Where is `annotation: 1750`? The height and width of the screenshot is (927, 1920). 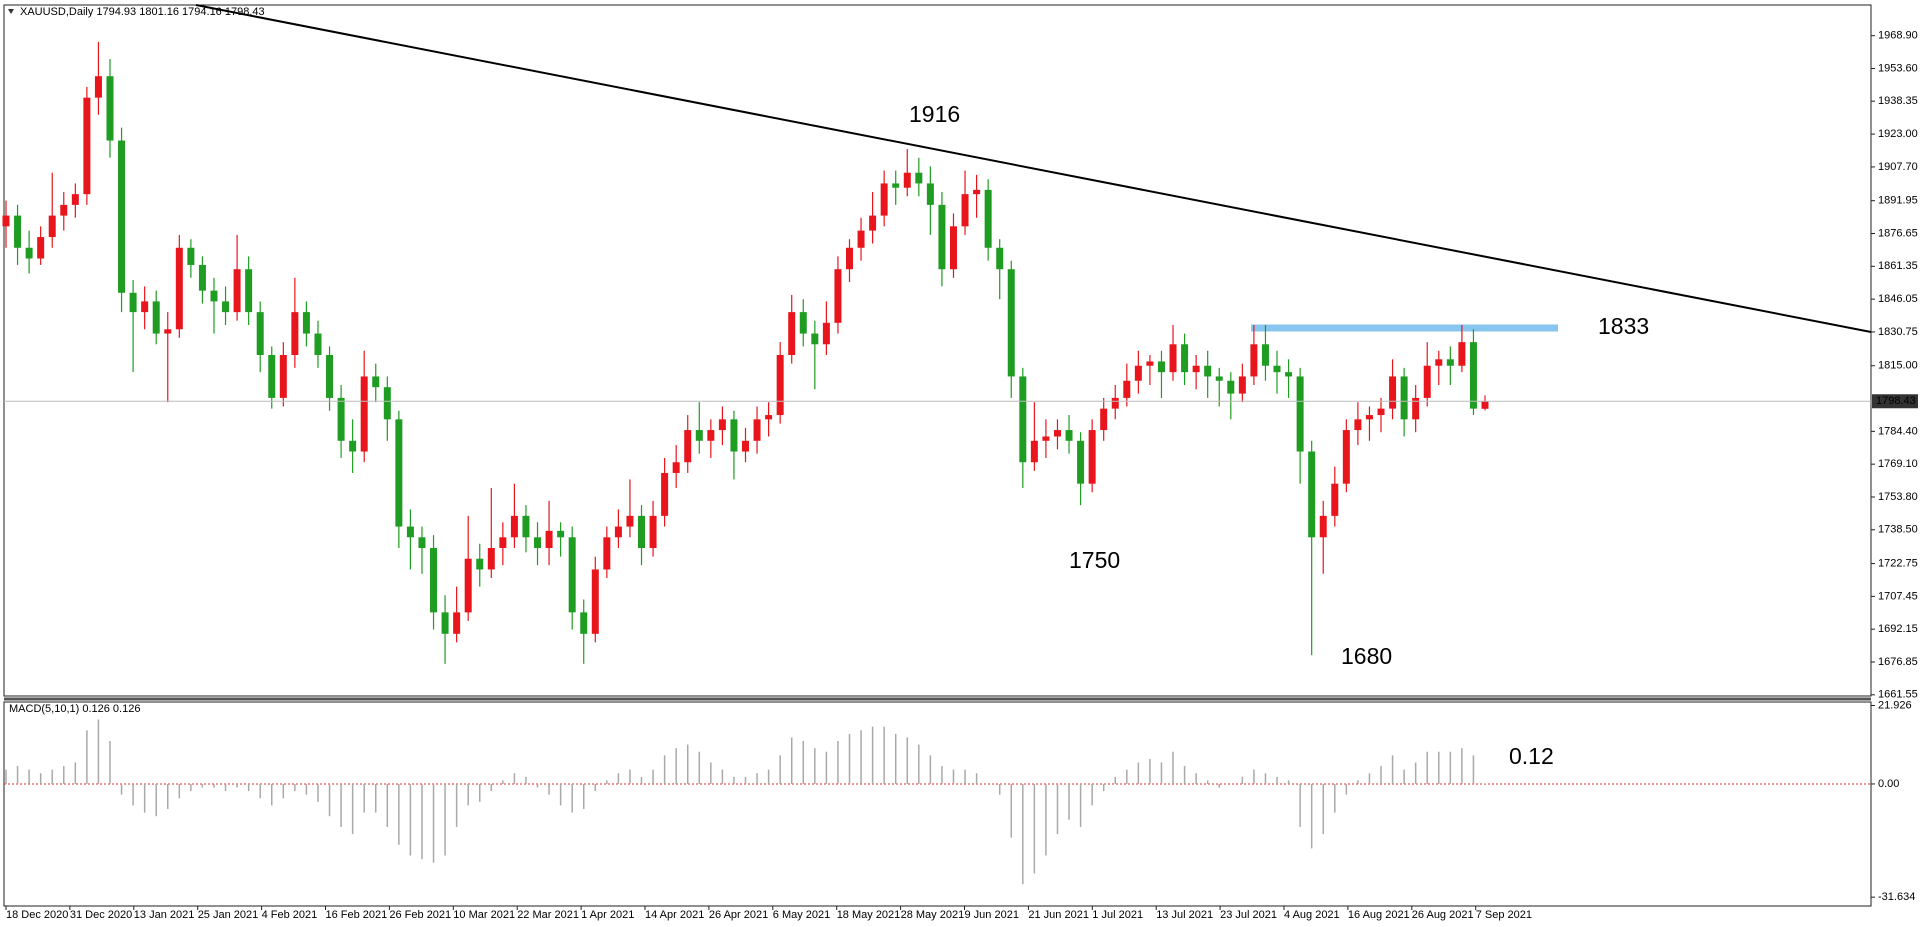 annotation: 1750 is located at coordinates (1094, 560).